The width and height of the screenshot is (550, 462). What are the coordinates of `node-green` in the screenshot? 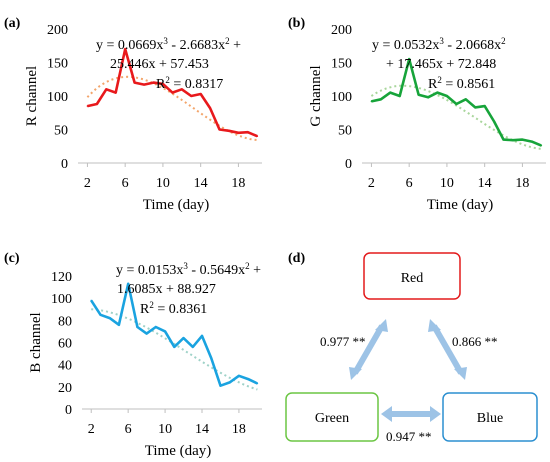 It's located at (332, 417).